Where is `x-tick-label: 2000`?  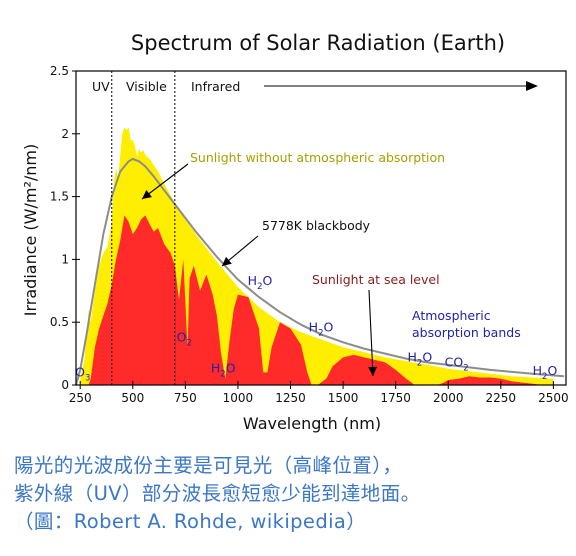
x-tick-label: 2000 is located at coordinates (448, 398).